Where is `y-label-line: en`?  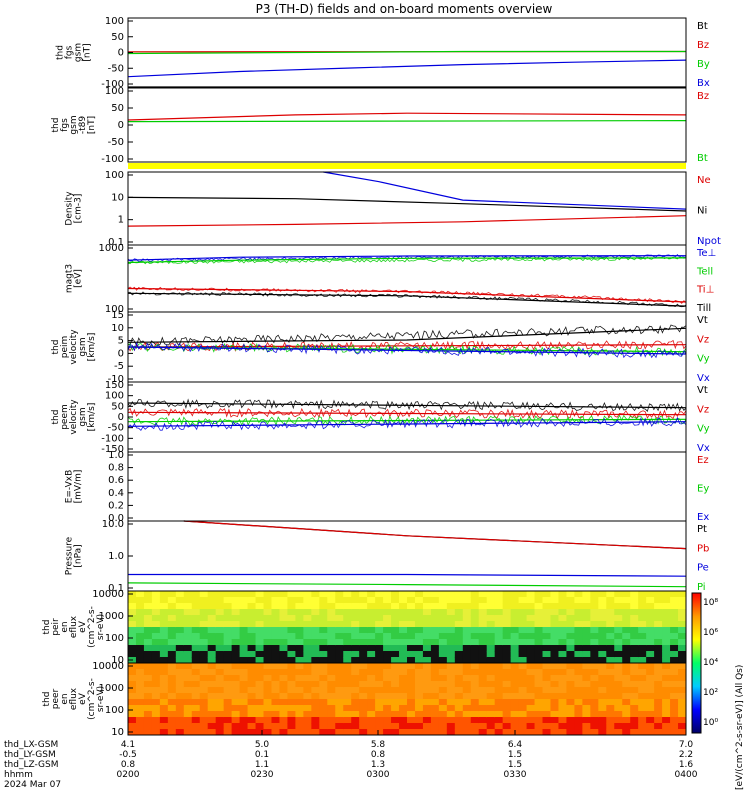 y-label-line: en is located at coordinates (65, 626).